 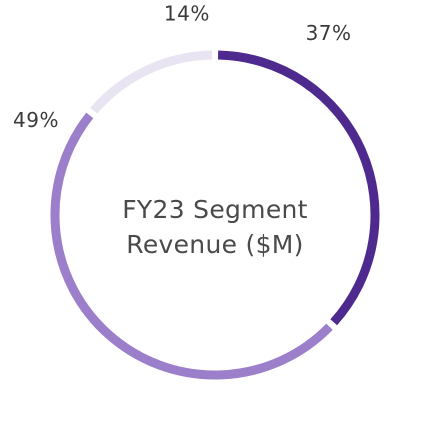 I want to click on slice-label-3: 14%, so click(x=187, y=13).